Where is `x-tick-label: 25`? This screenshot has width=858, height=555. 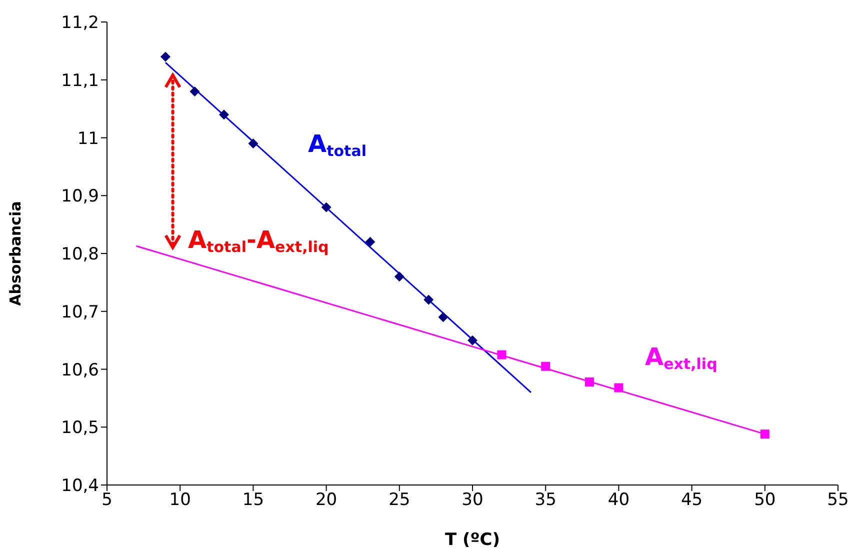
x-tick-label: 25 is located at coordinates (399, 500).